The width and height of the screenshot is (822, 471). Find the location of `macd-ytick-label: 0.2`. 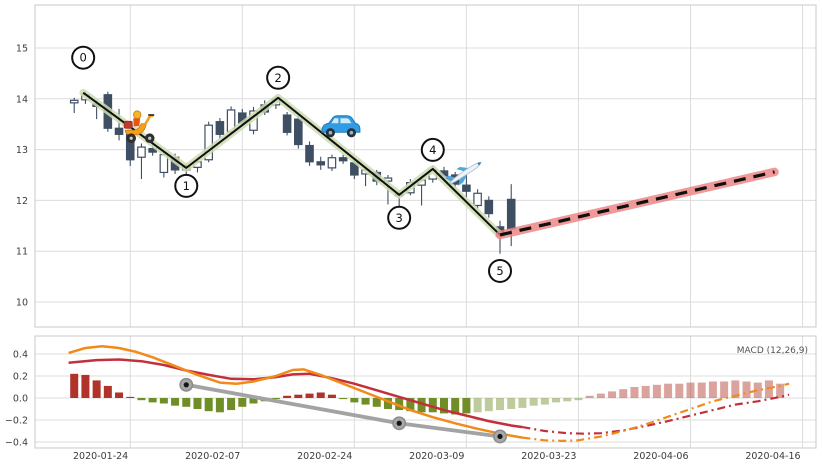

macd-ytick-label: 0.2 is located at coordinates (20, 377).